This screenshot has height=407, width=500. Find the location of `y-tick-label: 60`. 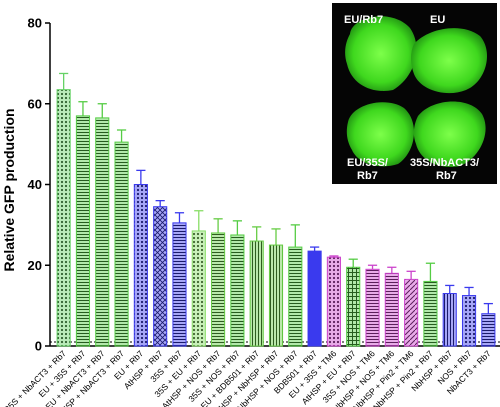

y-tick-label: 60 is located at coordinates (35, 103).